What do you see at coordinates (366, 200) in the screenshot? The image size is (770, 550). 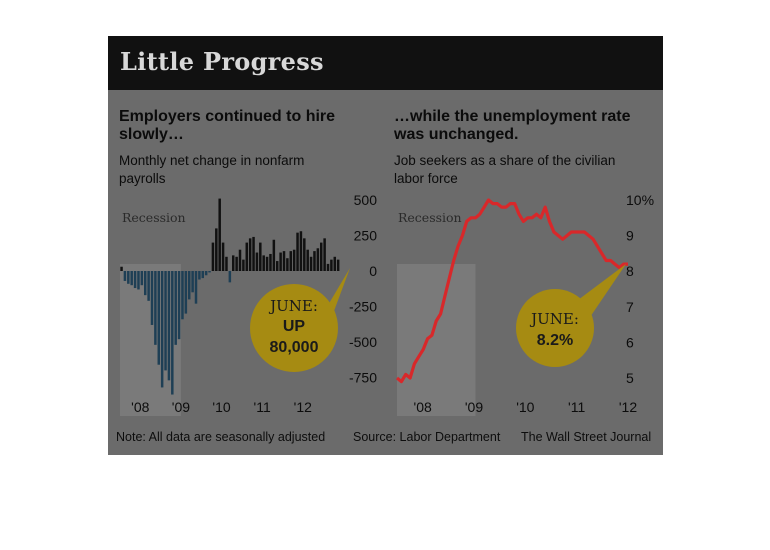 I see `y-tick-label: 500` at bounding box center [366, 200].